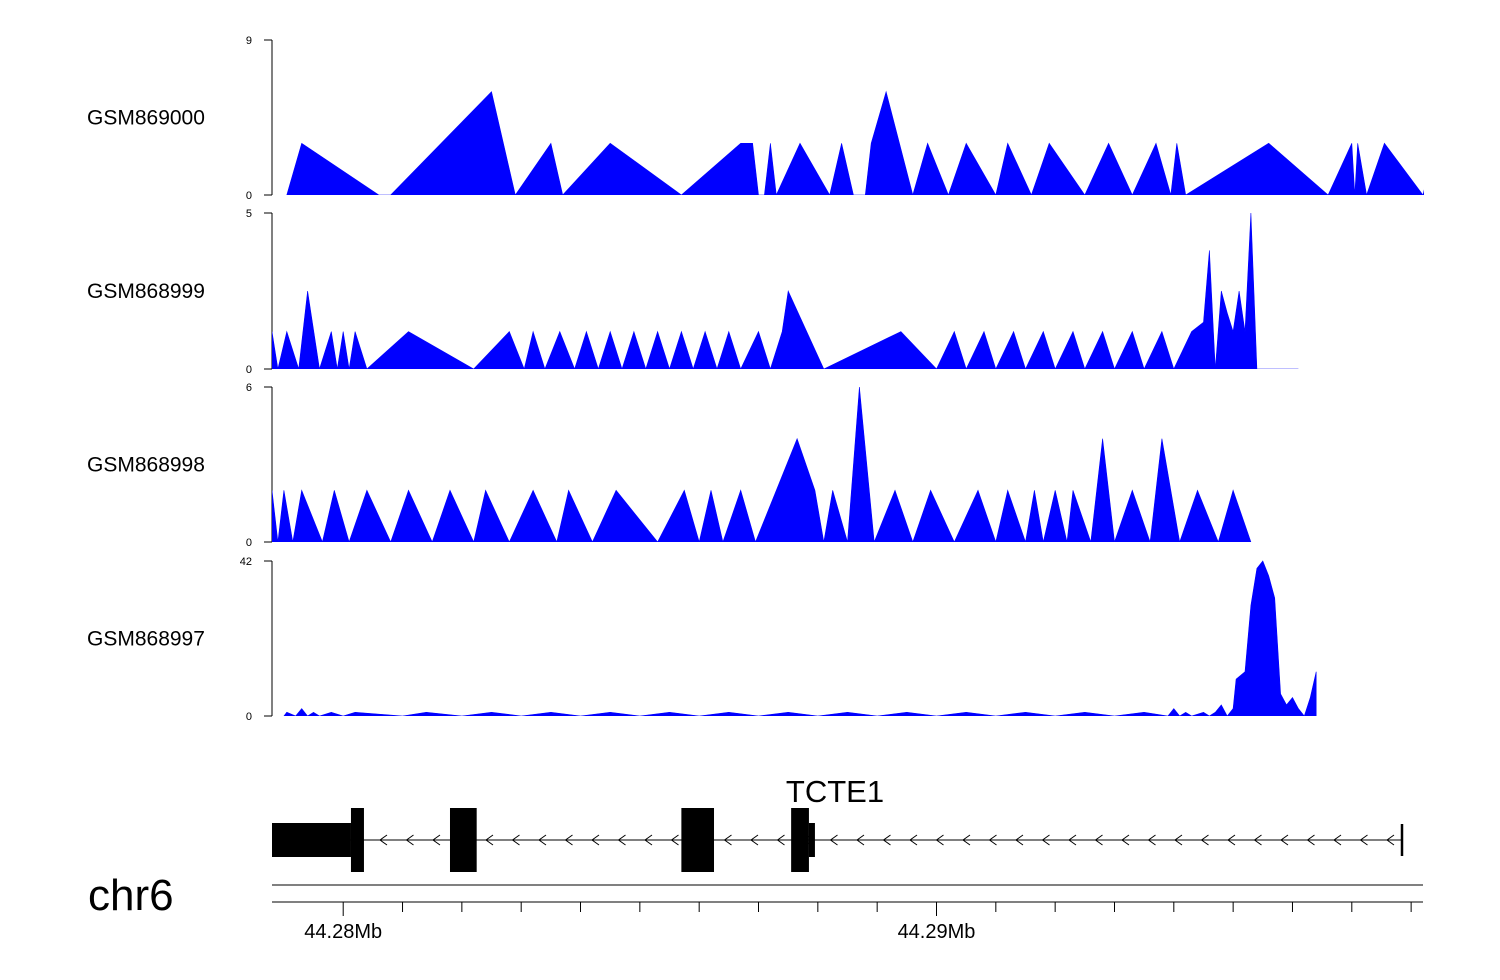 This screenshot has width=1500, height=980. I want to click on signal-area-gsm868998, so click(762, 464).